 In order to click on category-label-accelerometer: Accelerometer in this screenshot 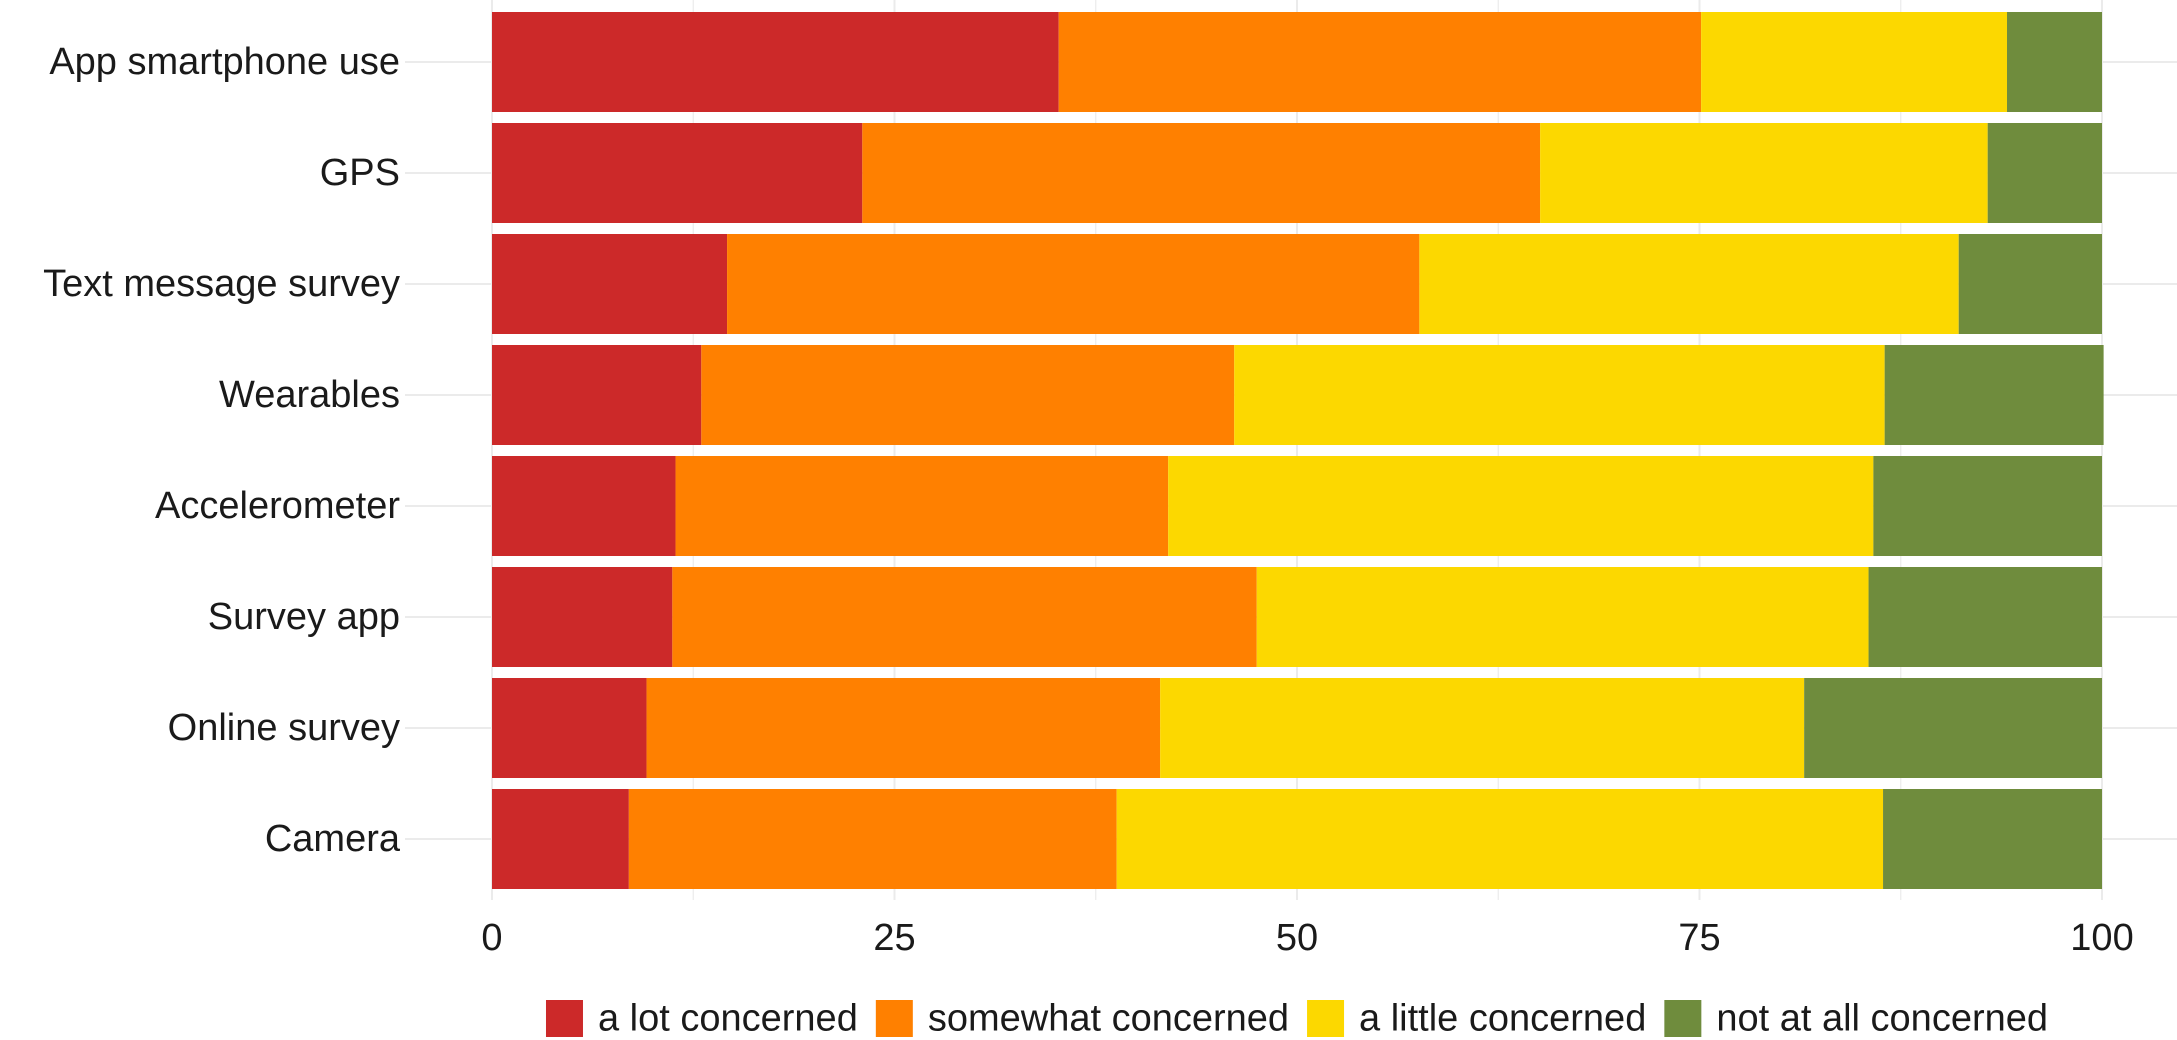, I will do `click(277, 506)`.